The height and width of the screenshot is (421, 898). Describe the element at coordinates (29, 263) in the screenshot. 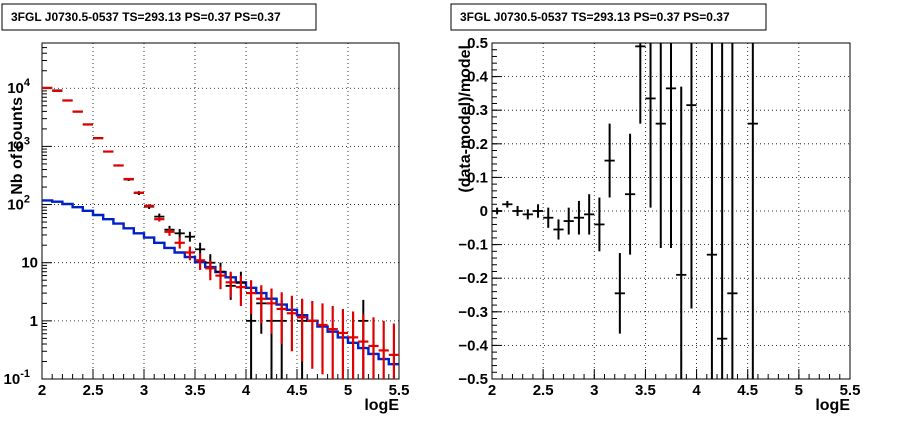

I see `y-tick-label: 10` at that location.